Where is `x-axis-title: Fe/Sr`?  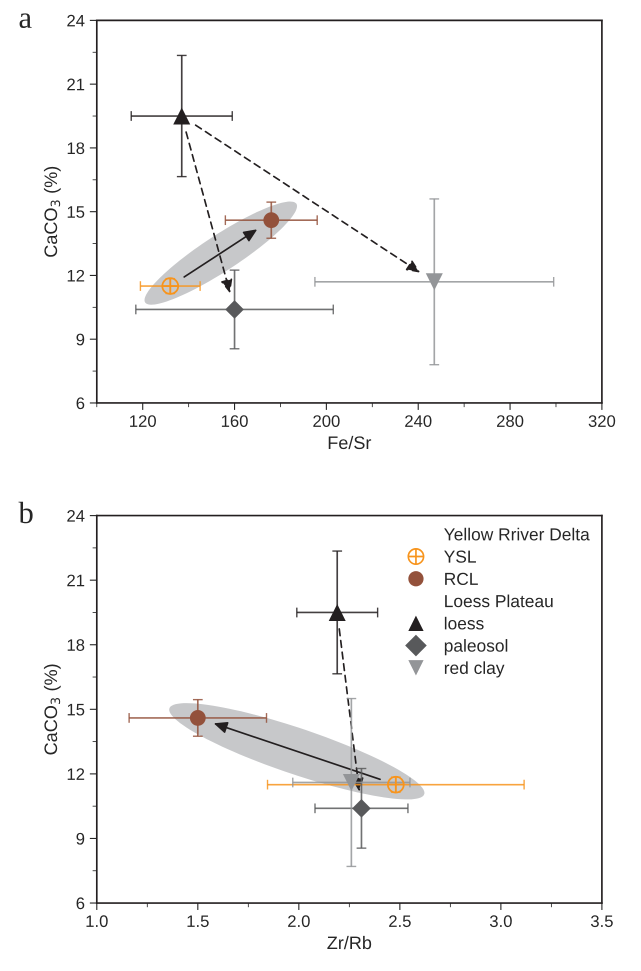 x-axis-title: Fe/Sr is located at coordinates (350, 443).